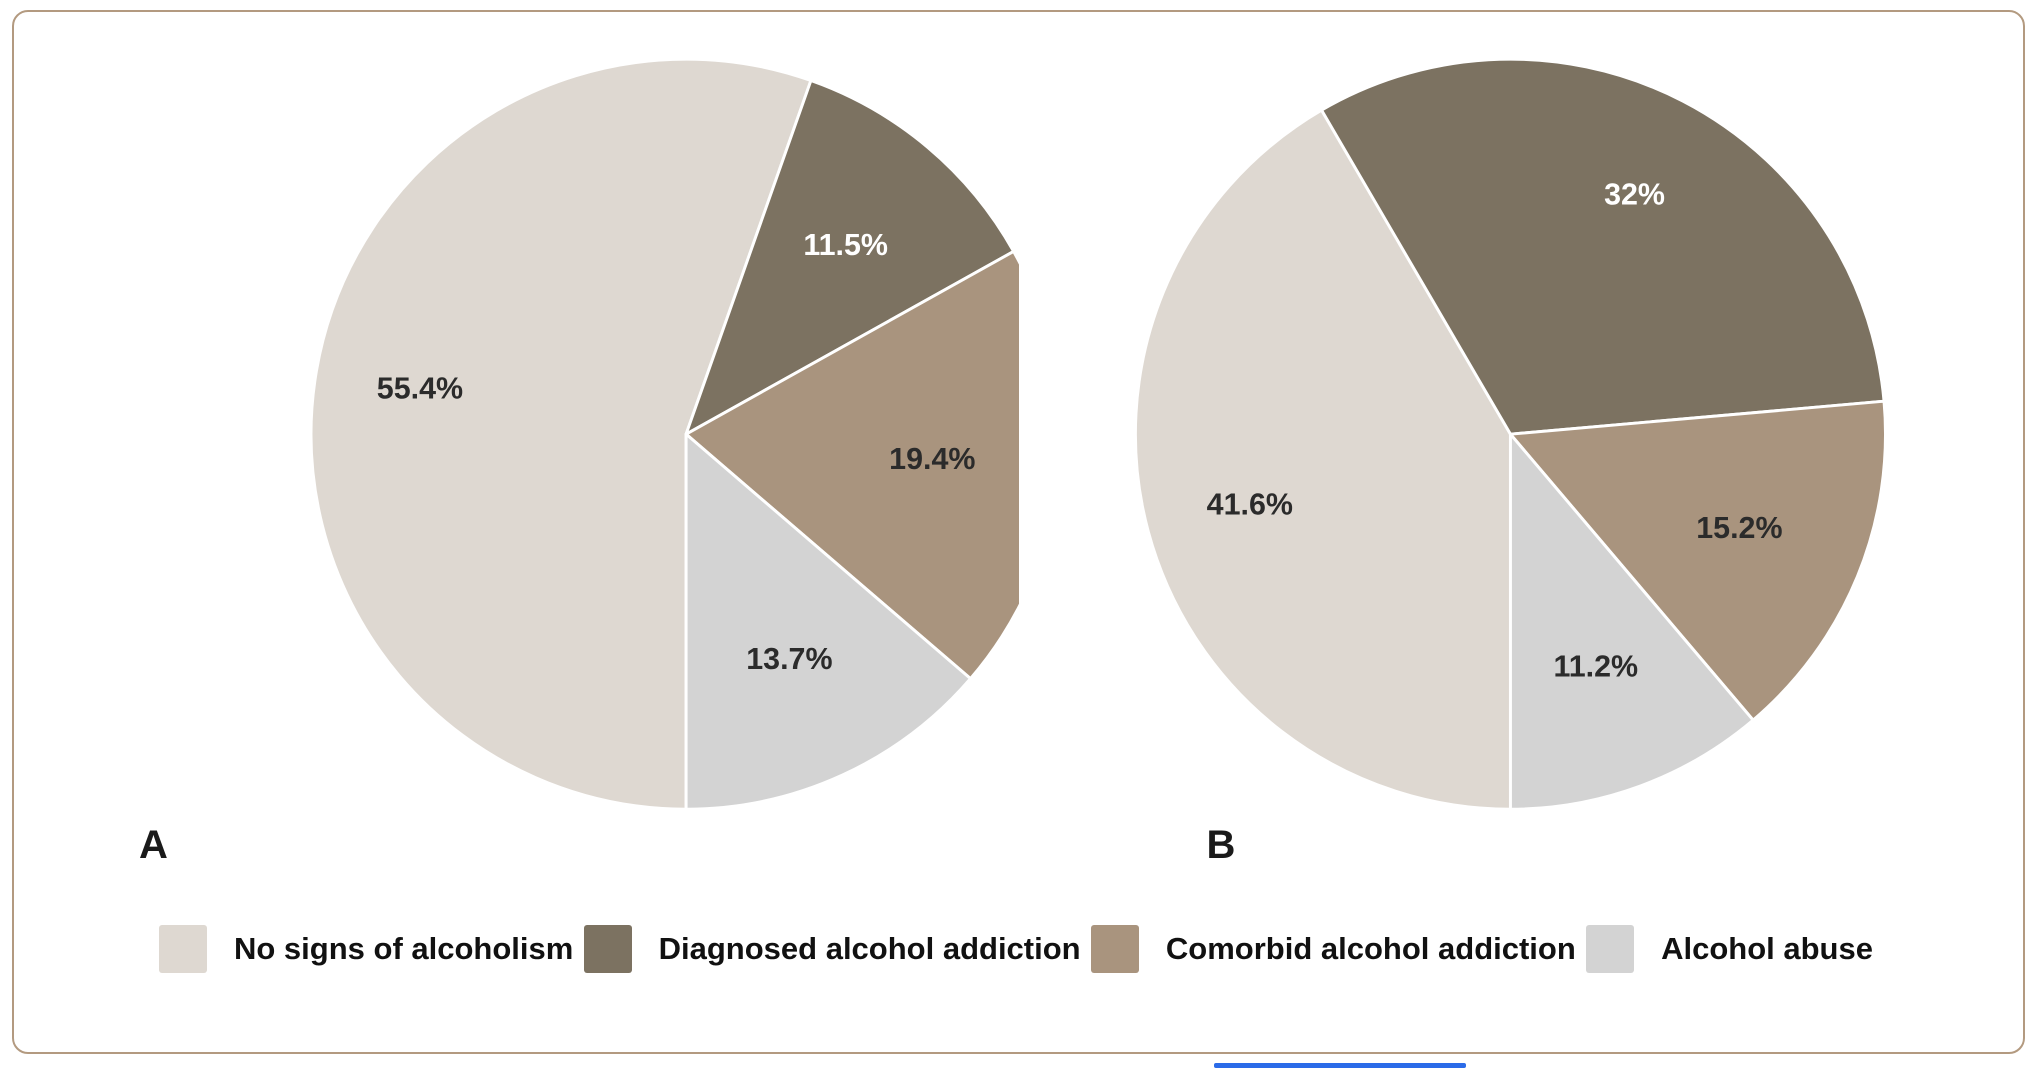 This screenshot has height=1070, width=2037. What do you see at coordinates (869, 948) in the screenshot?
I see `legend-item-label: Diagnosed alcohol addiction` at bounding box center [869, 948].